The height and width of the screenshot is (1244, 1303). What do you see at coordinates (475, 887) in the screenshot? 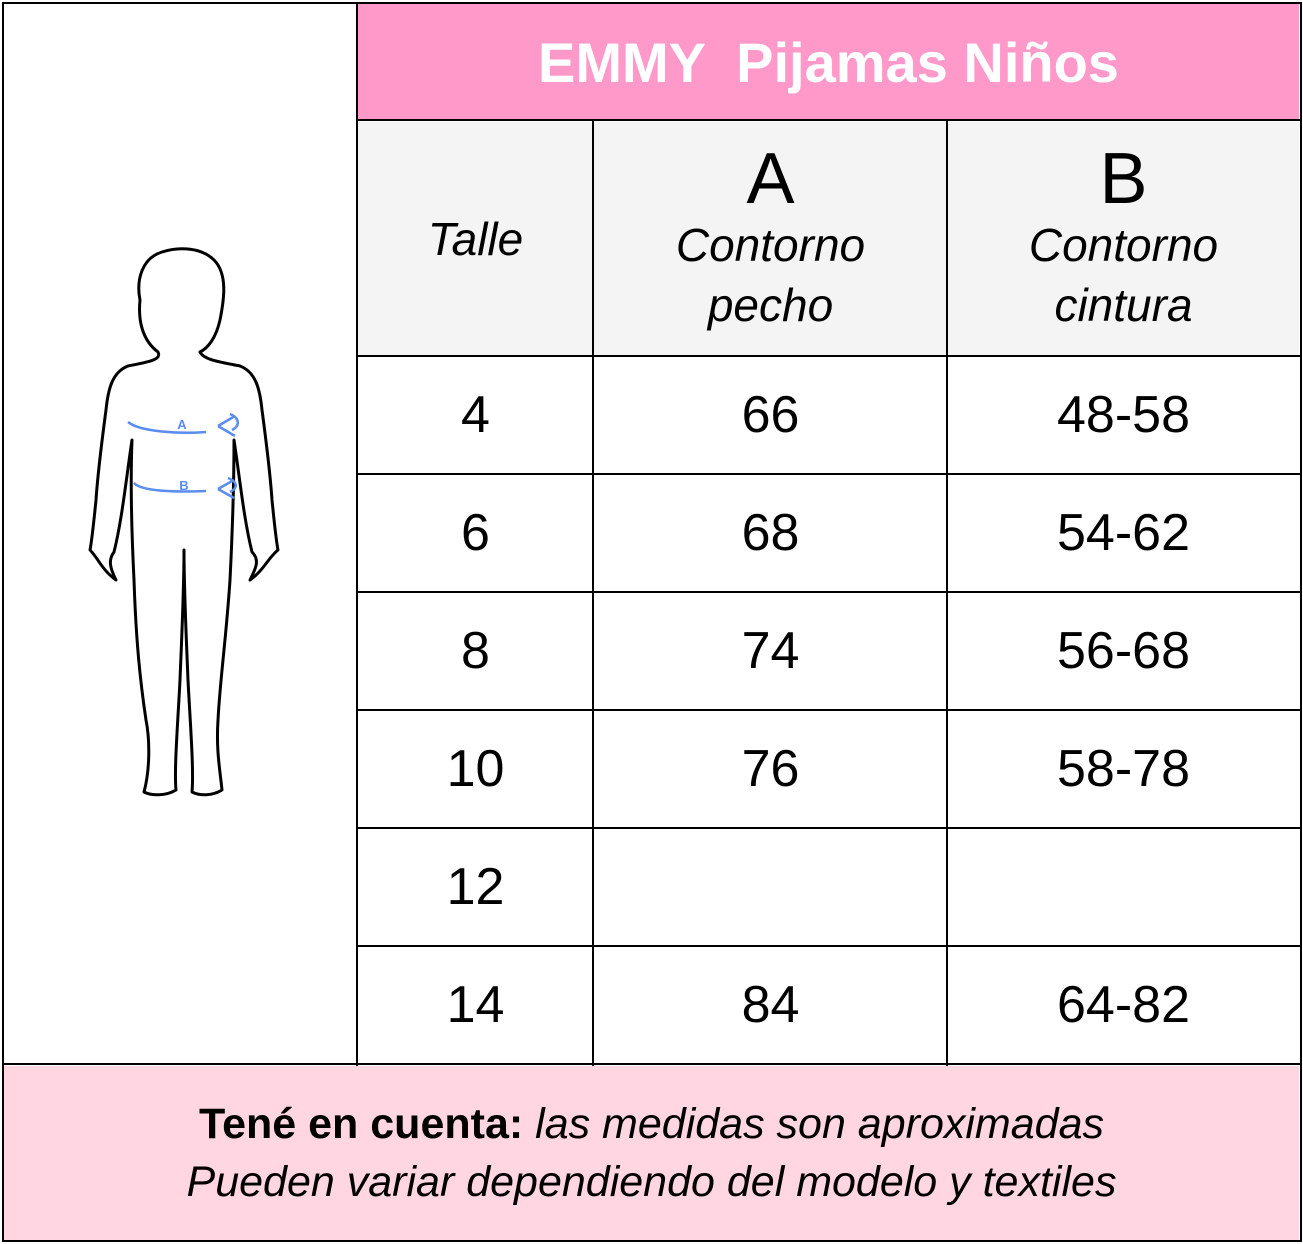
I see `table-cell: 12` at bounding box center [475, 887].